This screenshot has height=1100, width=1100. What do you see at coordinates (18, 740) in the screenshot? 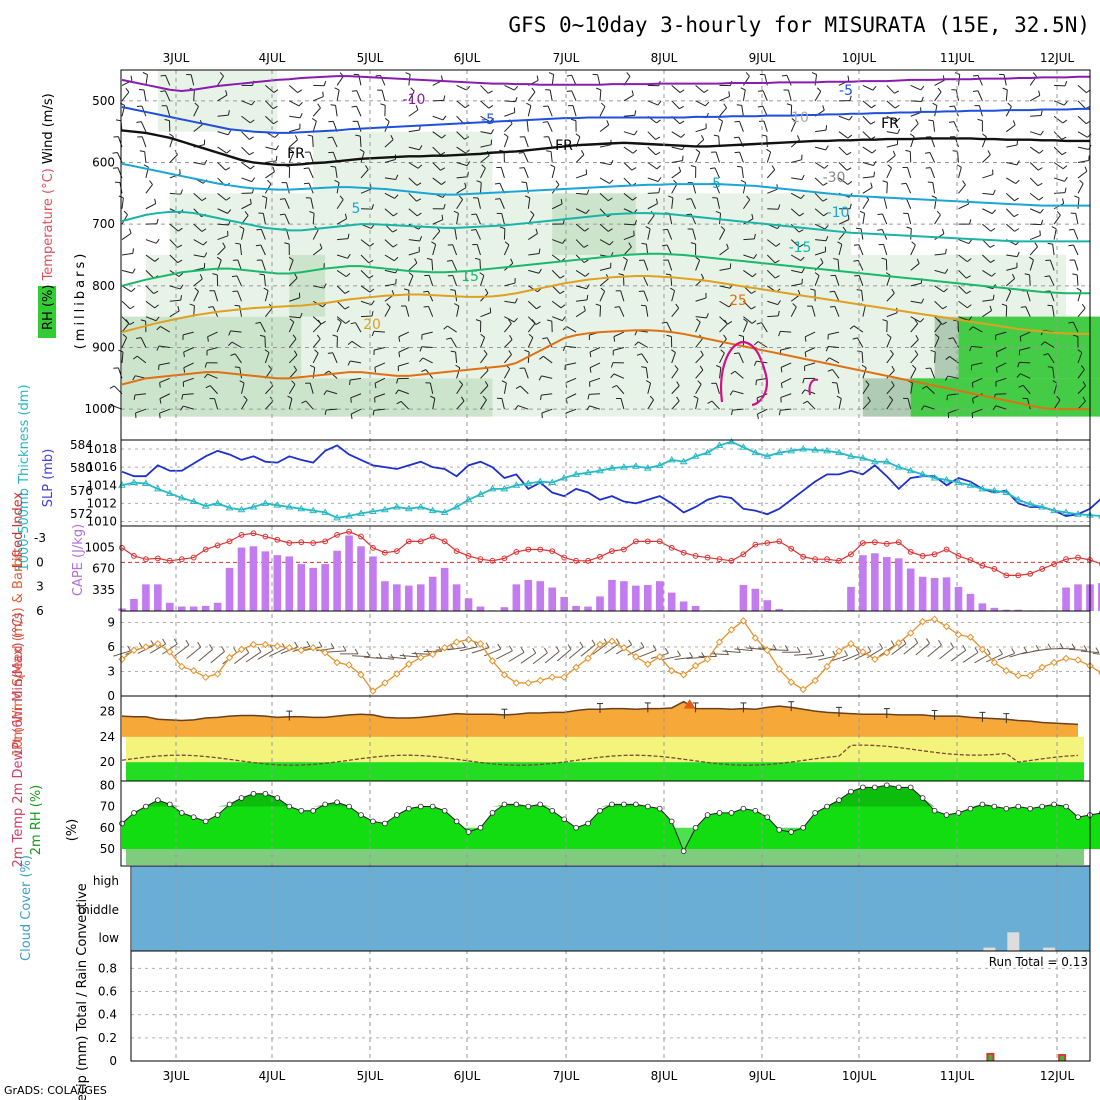
I see `temp-ylabel: 2m Temp 2m DewPt (6hr Min/Max) (°C)` at bounding box center [18, 740].